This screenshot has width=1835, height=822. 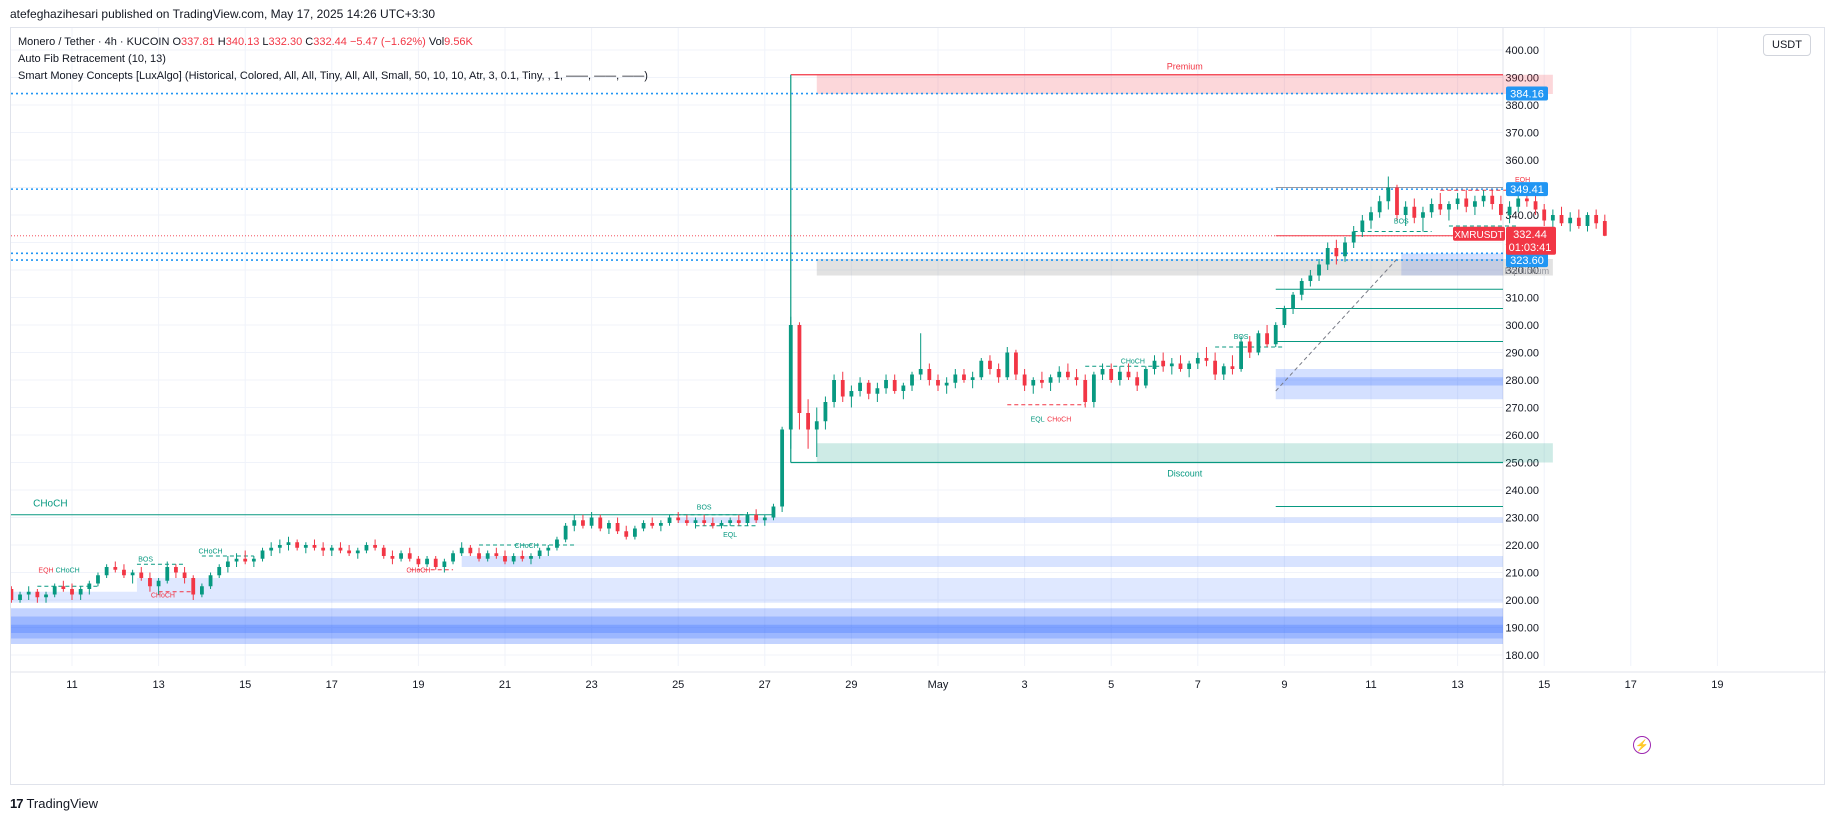 What do you see at coordinates (1642, 745) in the screenshot?
I see `bolt-icon: ⚡` at bounding box center [1642, 745].